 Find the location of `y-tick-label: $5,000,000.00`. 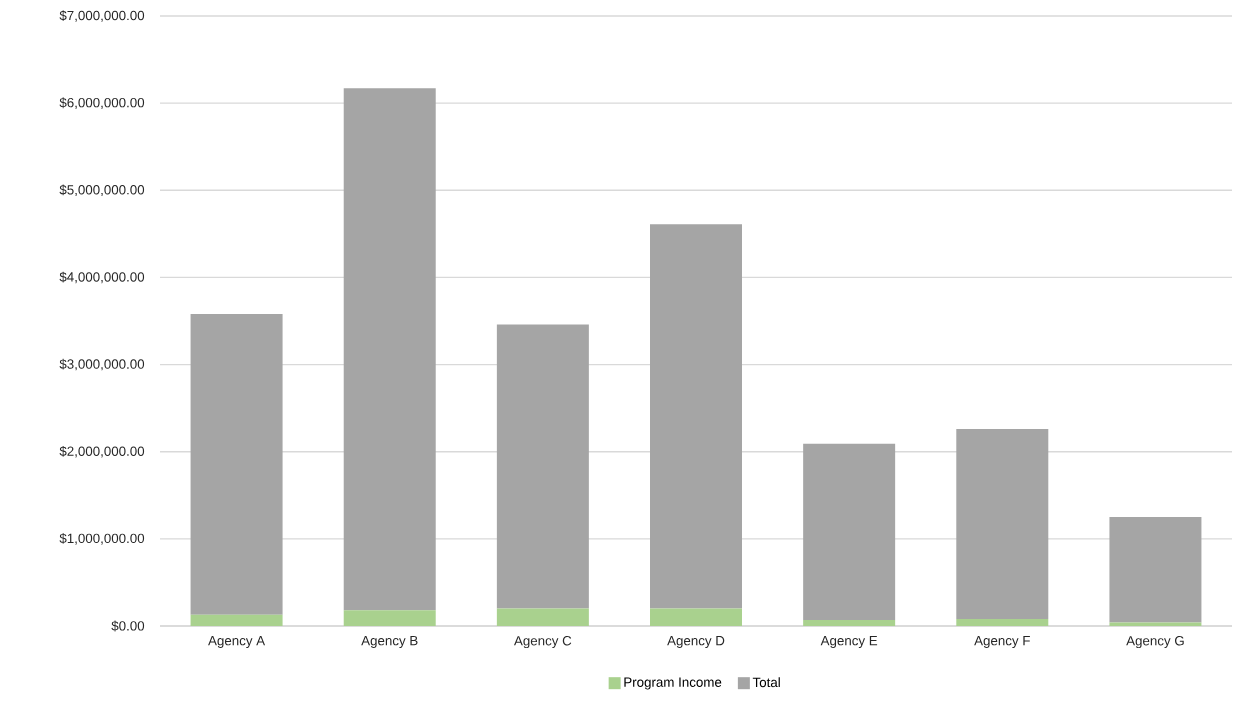

y-tick-label: $5,000,000.00 is located at coordinates (102, 190).